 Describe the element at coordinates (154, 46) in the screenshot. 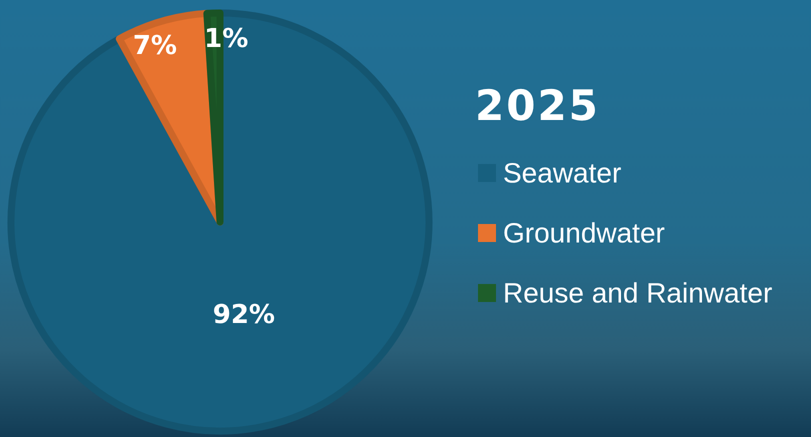

I see `data-label: 7%` at that location.